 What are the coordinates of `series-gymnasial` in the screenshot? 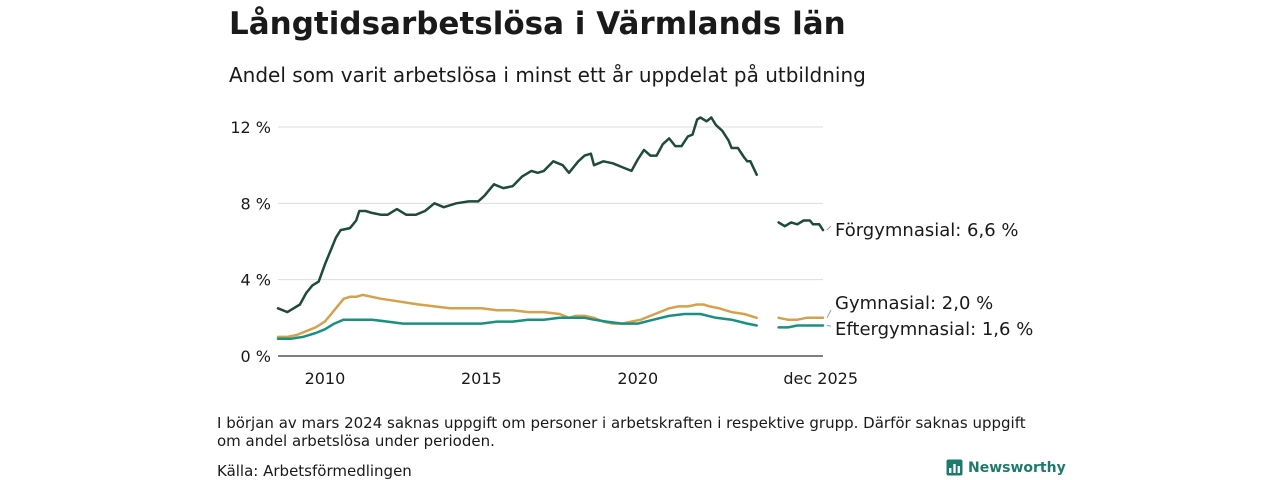 It's located at (550, 316).